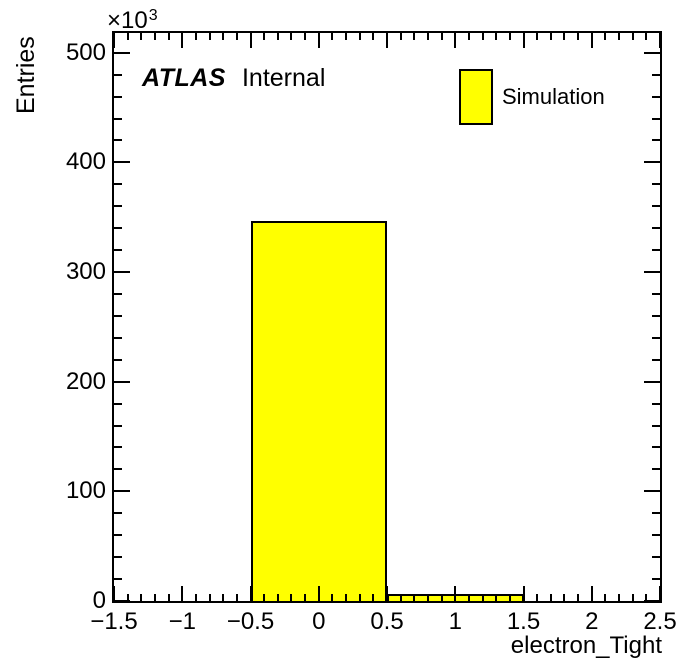  Describe the element at coordinates (318, 411) in the screenshot. I see `histogram-bar` at that location.